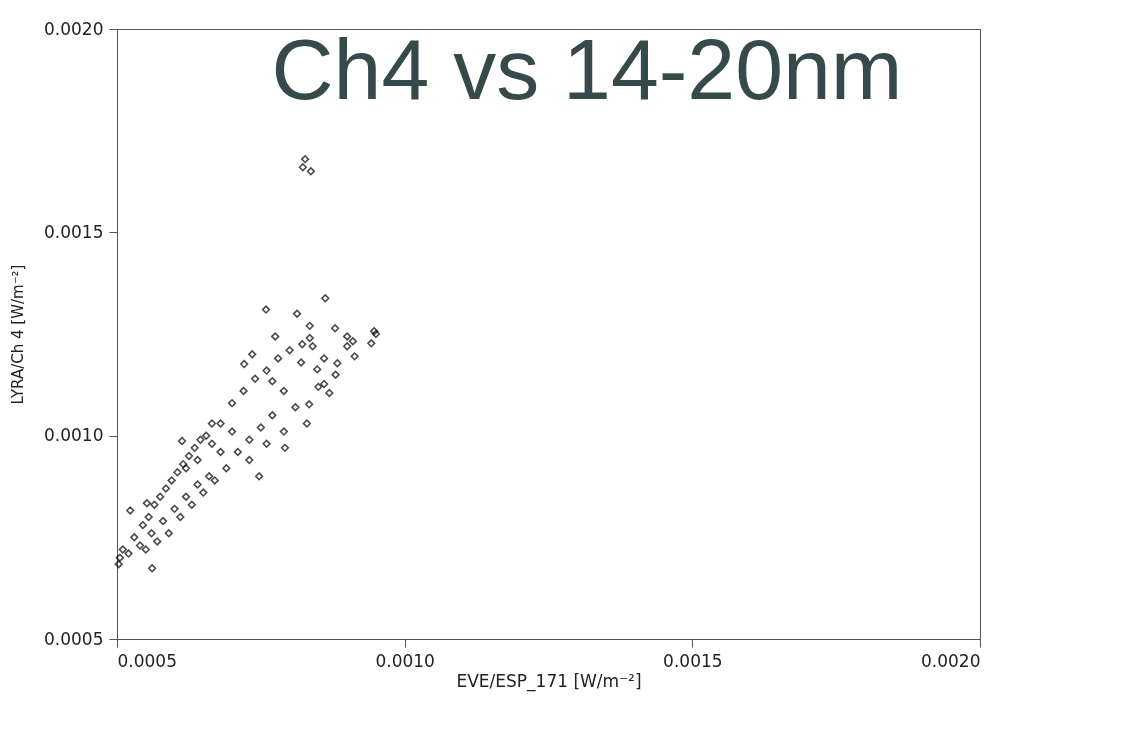 The image size is (1122, 738). Describe the element at coordinates (549, 681) in the screenshot. I see `x-axis-title: EVE/ESP_171 [W/m⁻²]` at that location.